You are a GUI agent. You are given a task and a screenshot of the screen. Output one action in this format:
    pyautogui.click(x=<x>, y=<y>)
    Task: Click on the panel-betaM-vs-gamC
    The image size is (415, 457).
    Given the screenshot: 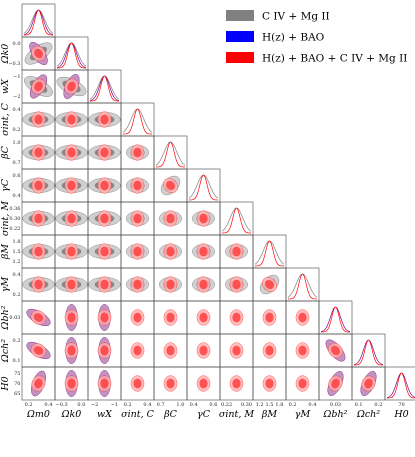 What is the action you would take?
    pyautogui.click(x=203, y=251)
    